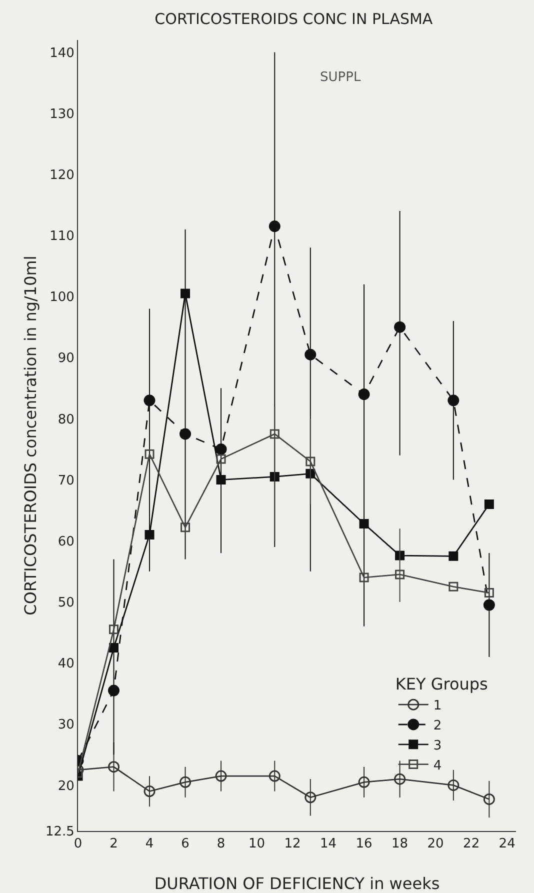 Image resolution: width=534 pixels, height=893 pixels. I want to click on y-axis-title: CORTICOSTEROIDS concentration in ng/10ml, so click(30, 436).